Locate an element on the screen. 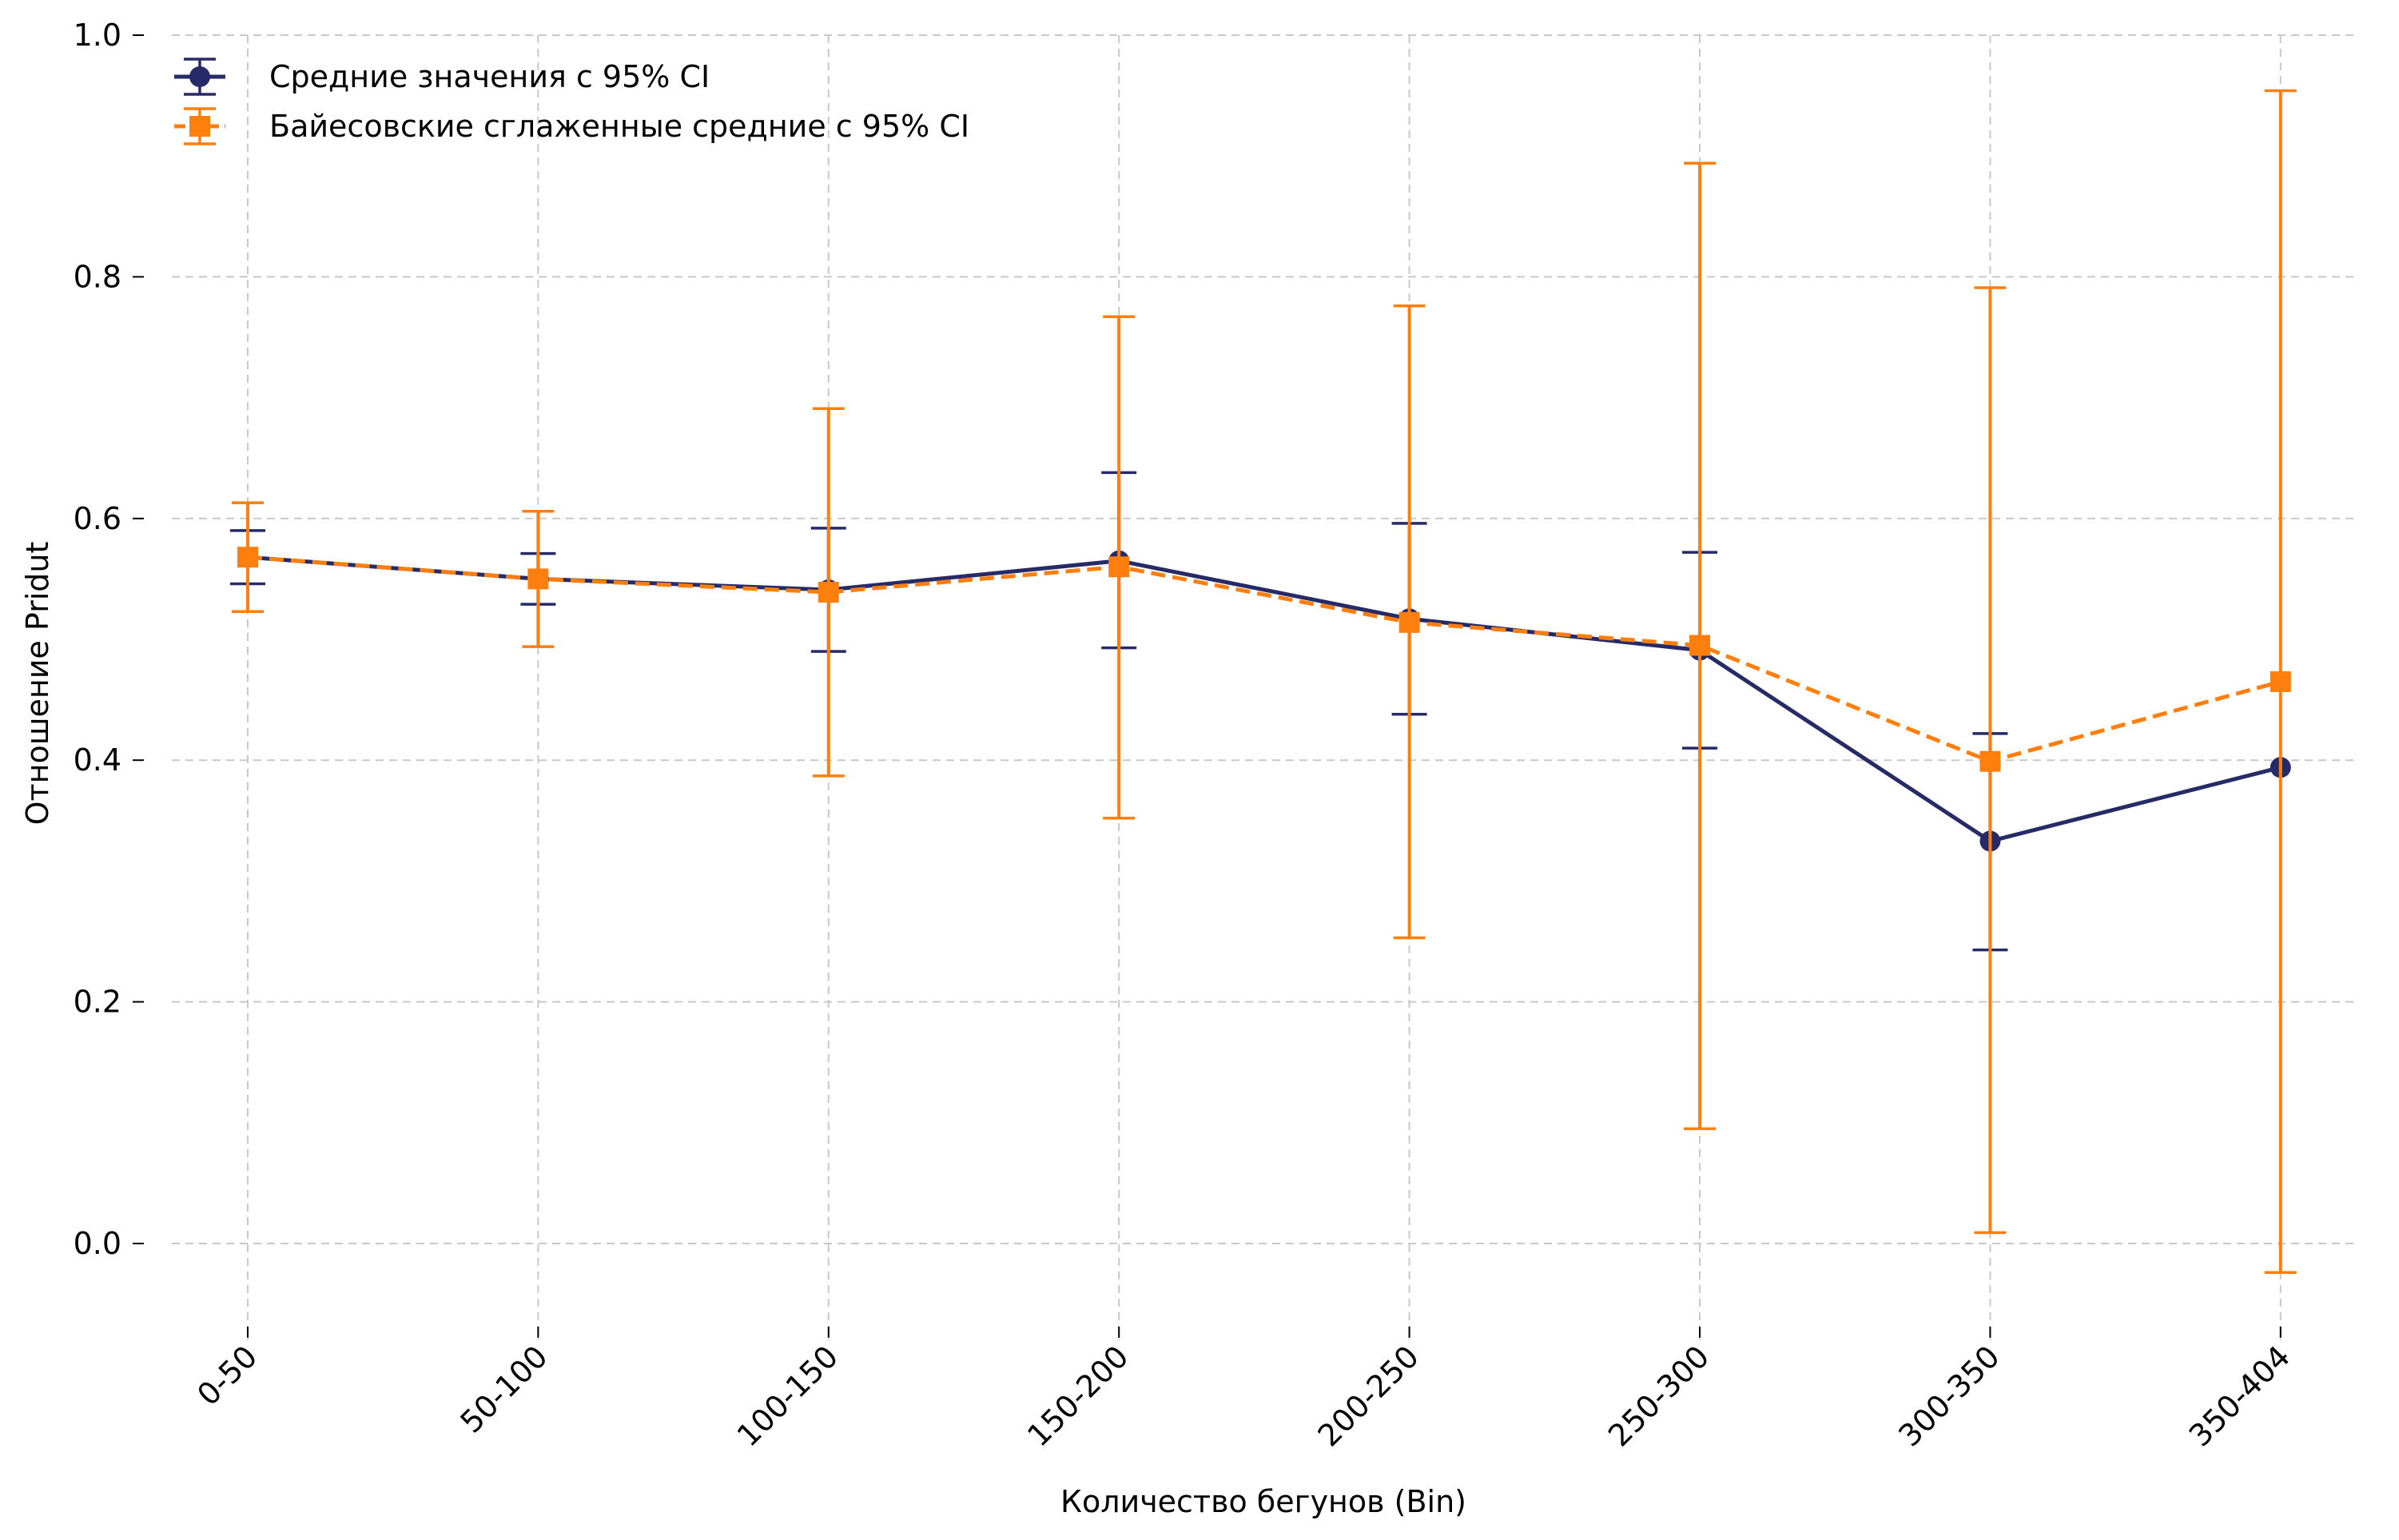 The height and width of the screenshot is (1540, 2399). x-tick-label: 350-404 is located at coordinates (2239, 1396).